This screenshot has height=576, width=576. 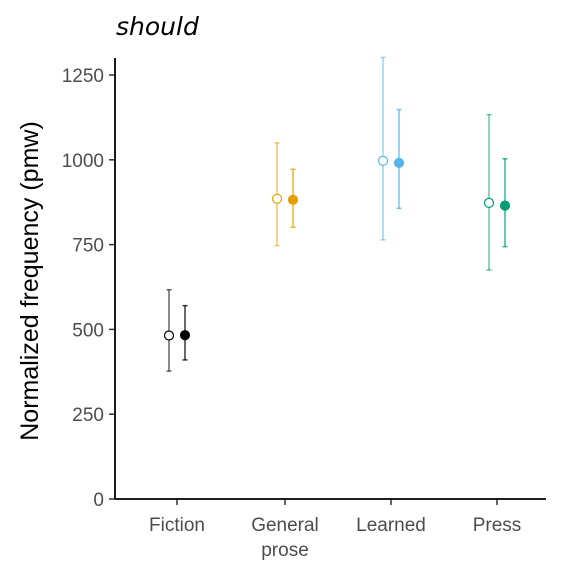 What do you see at coordinates (177, 525) in the screenshot?
I see `x-tick-label: Fiction` at bounding box center [177, 525].